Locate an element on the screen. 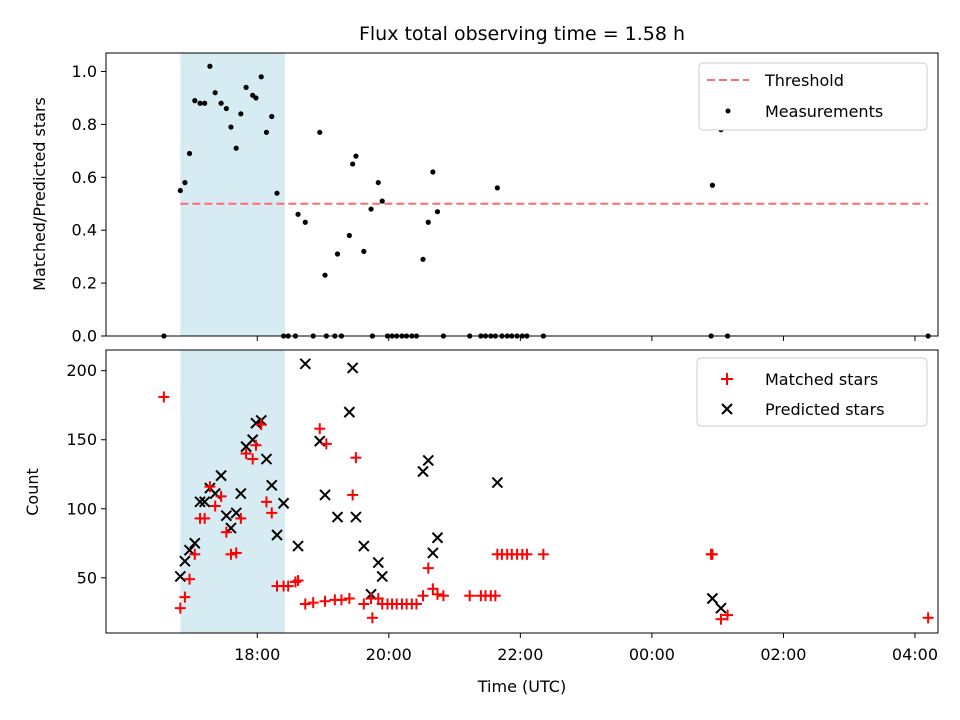 This screenshot has width=960, height=720. bottom-y-ticks: 50 100 150 200 is located at coordinates (86, 474).